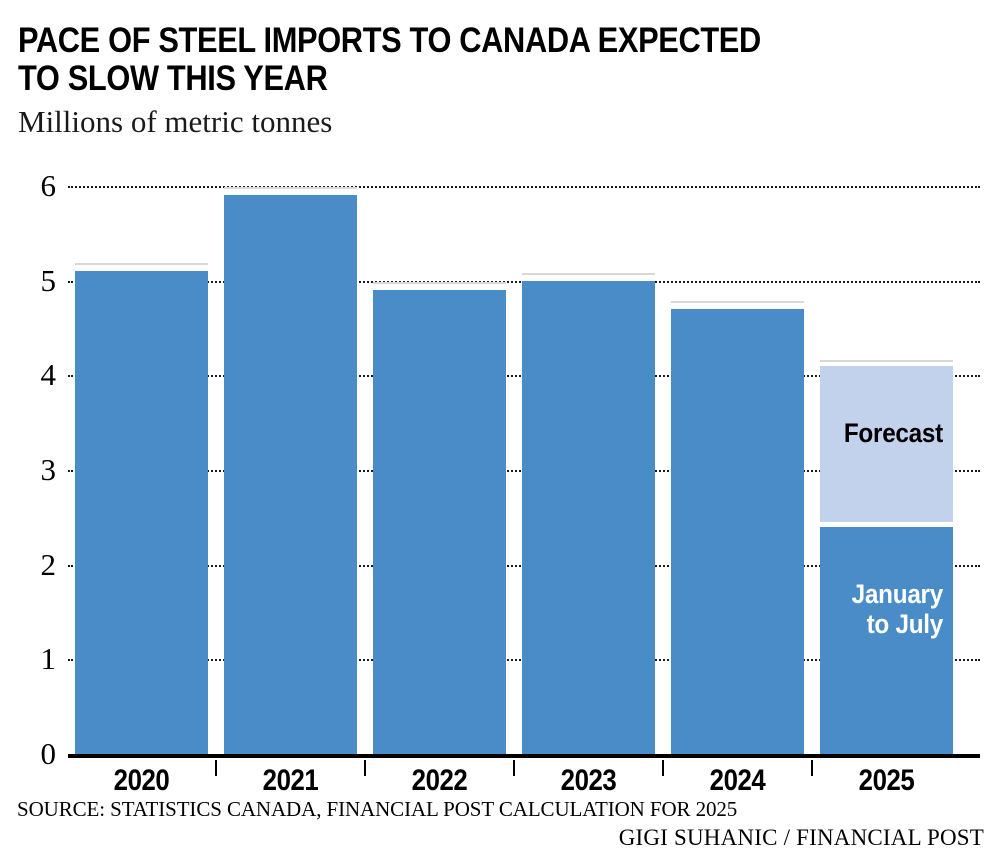  I want to click on bar-cap-2021, so click(290, 188).